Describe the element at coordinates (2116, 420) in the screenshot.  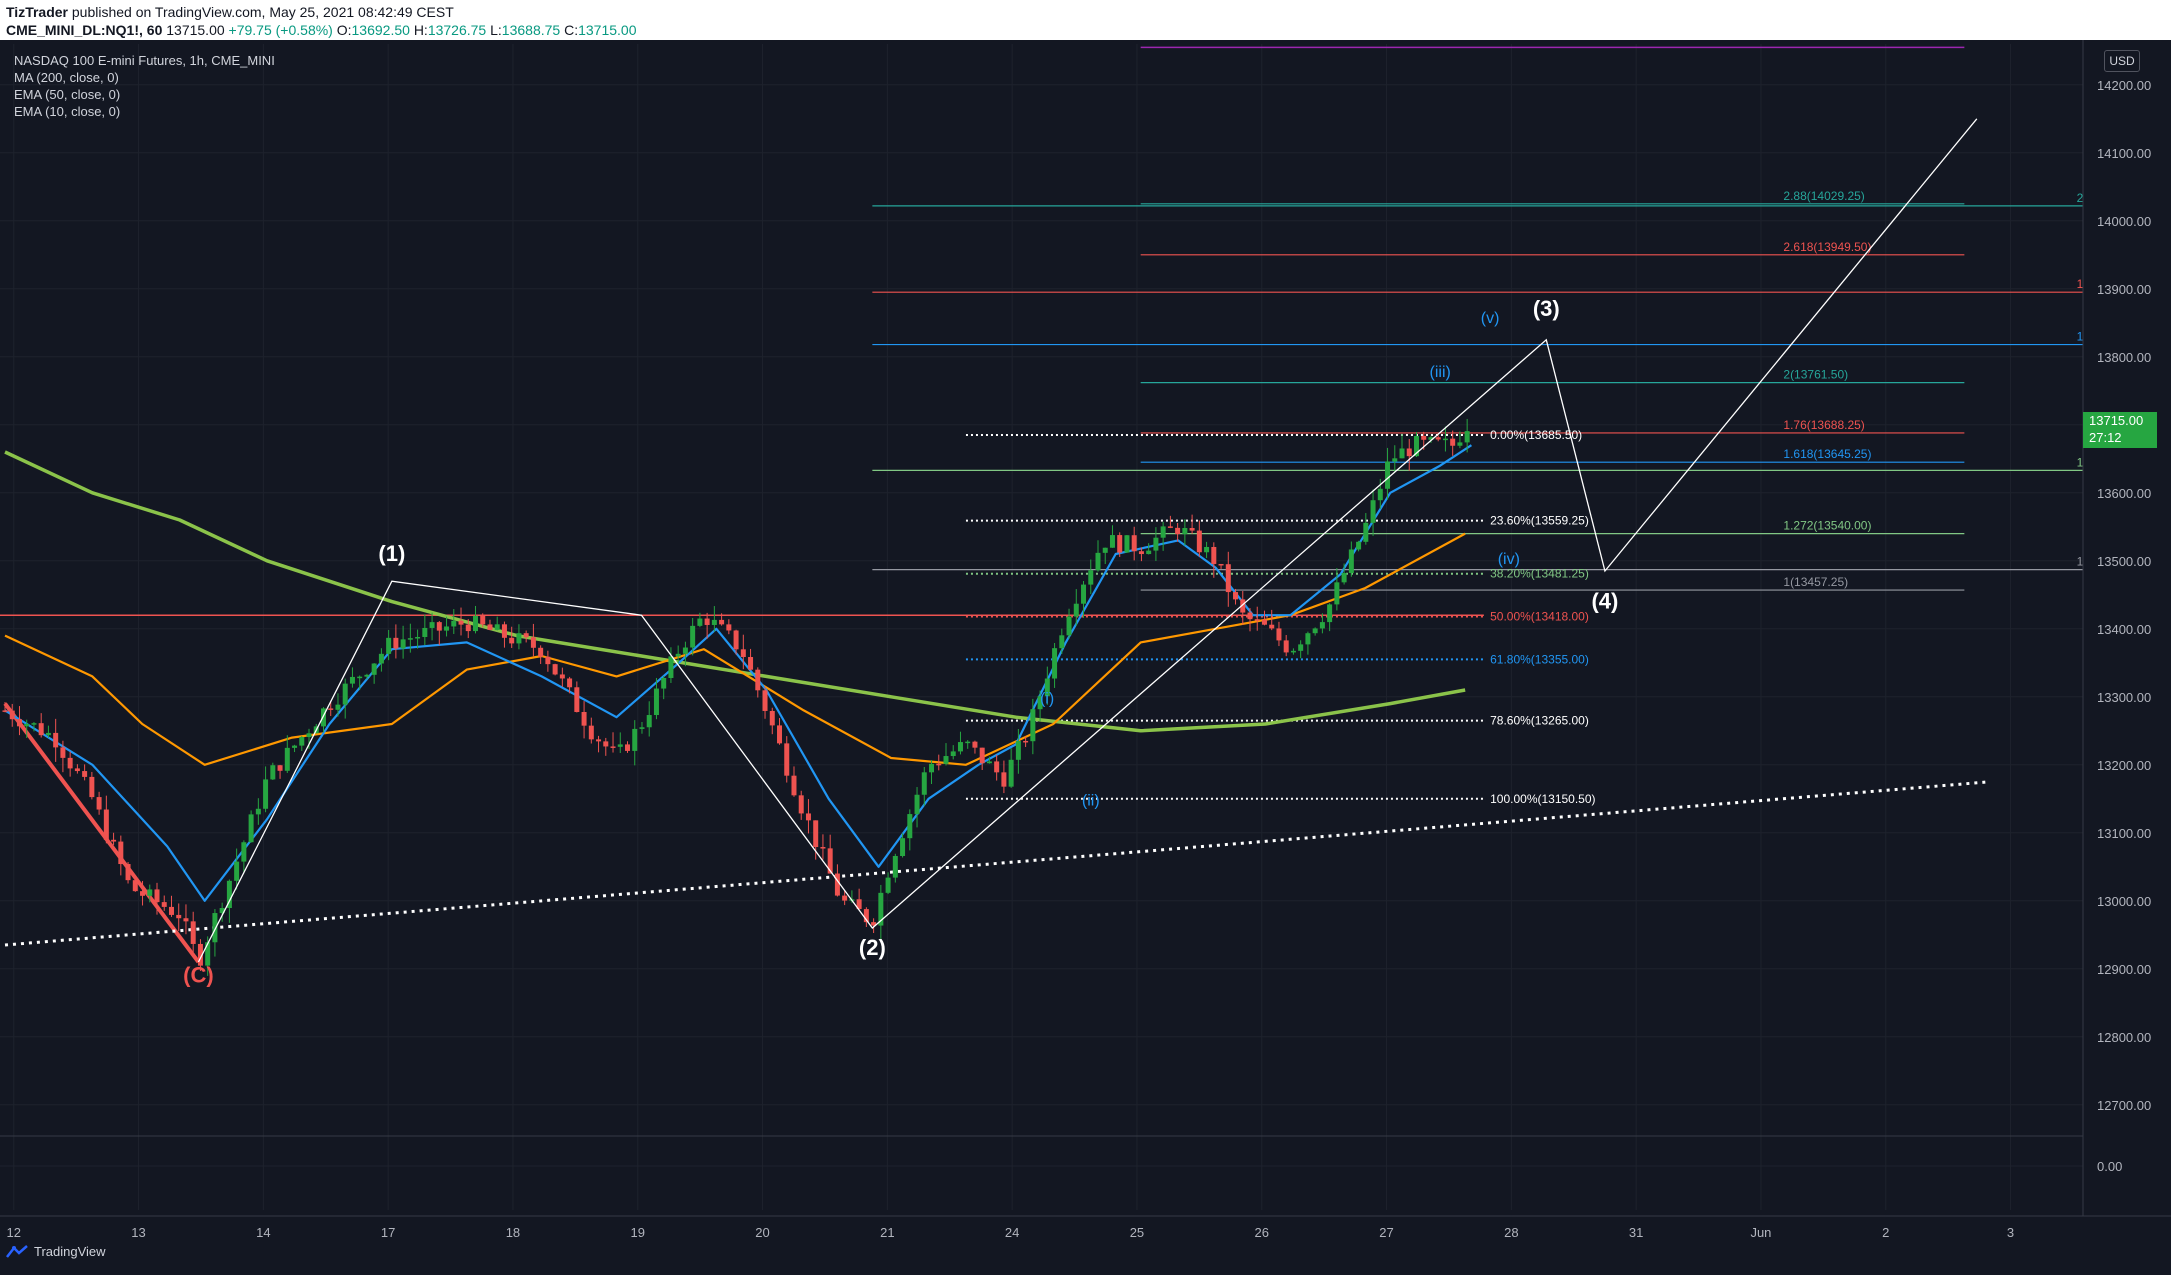
I see `last-price-tag-value: 13715.00` at that location.